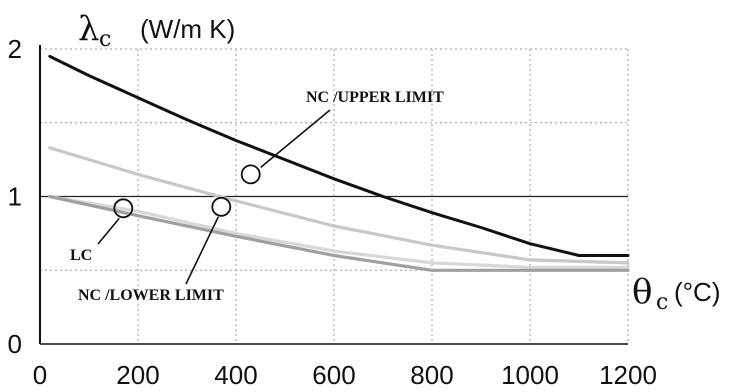 This screenshot has height=392, width=736. Describe the element at coordinates (15, 197) in the screenshot. I see `y-tick-label-1: 1` at that location.